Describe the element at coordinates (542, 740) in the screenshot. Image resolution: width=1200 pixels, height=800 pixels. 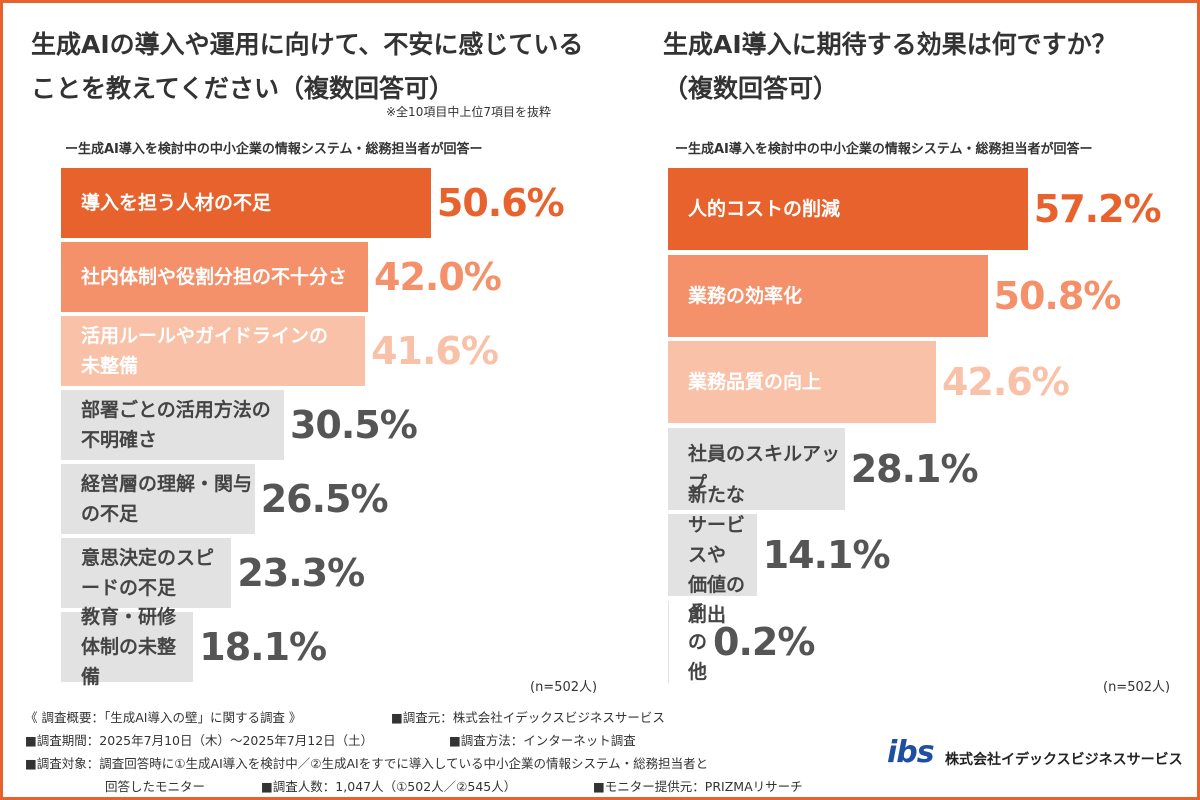
I see `footer-item: ■調査方法：インターネット調査` at that location.